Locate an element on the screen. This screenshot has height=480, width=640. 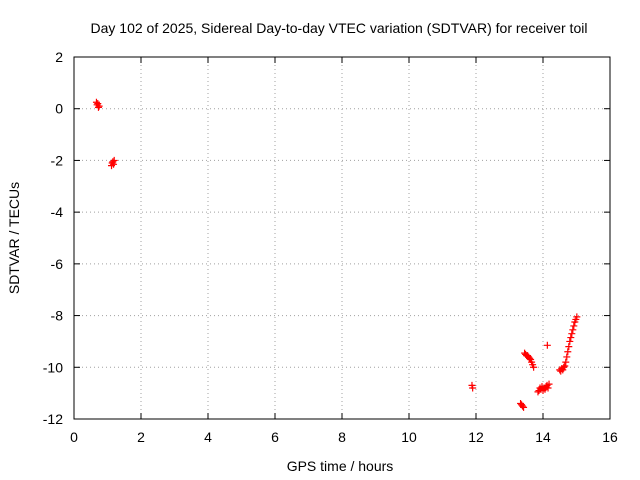
x-tick-label: 2 is located at coordinates (141, 437).